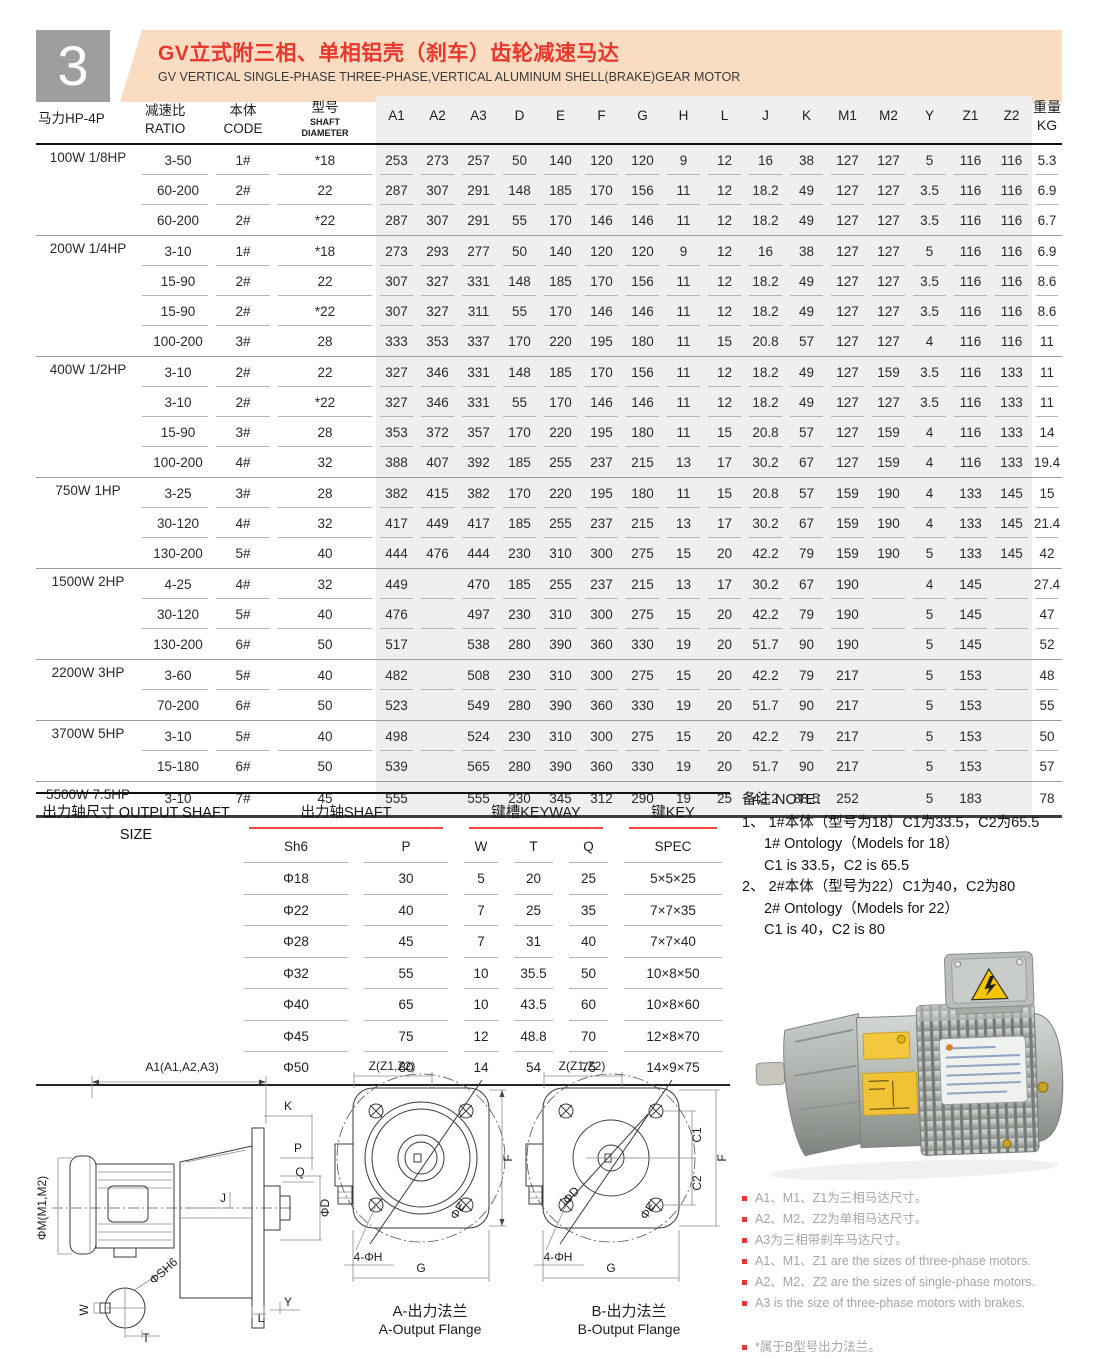 The width and height of the screenshot is (1096, 1358). I want to click on page-title: GV立式附三相、单相铝壳（刹车）齿轮减速马达, so click(389, 53).